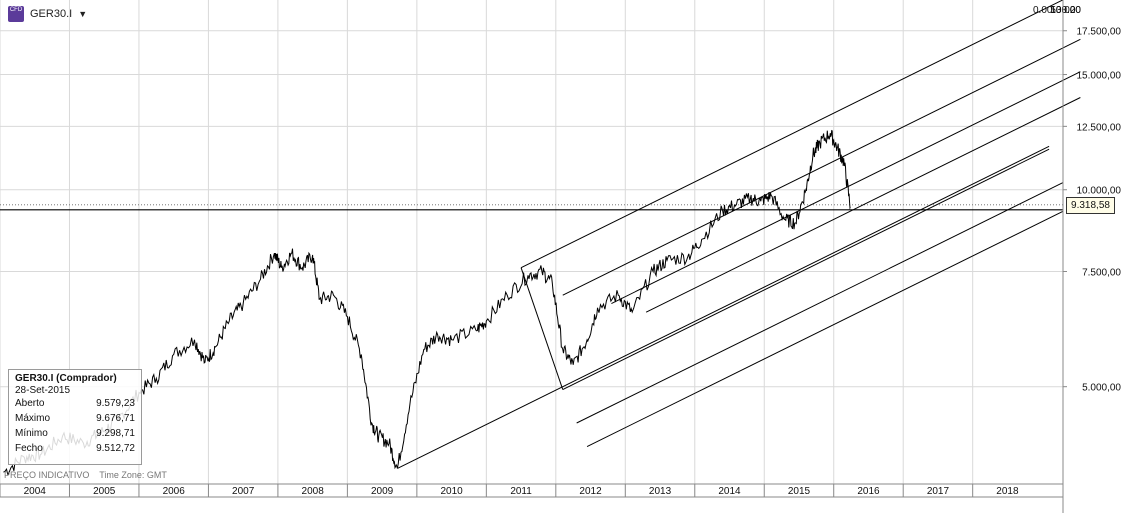 The height and width of the screenshot is (513, 1141). What do you see at coordinates (31, 433) in the screenshot?
I see `info-label: Mínimo` at bounding box center [31, 433].